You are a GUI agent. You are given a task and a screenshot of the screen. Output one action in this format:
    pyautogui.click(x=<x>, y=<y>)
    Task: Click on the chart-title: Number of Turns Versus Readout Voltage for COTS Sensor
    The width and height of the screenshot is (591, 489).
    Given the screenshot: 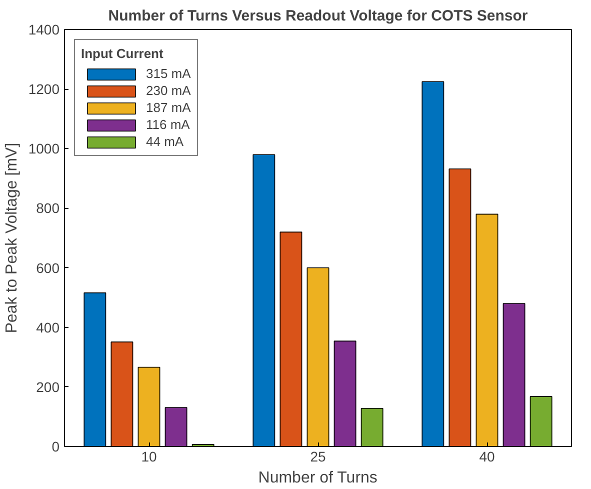 What is the action you would take?
    pyautogui.click(x=318, y=16)
    